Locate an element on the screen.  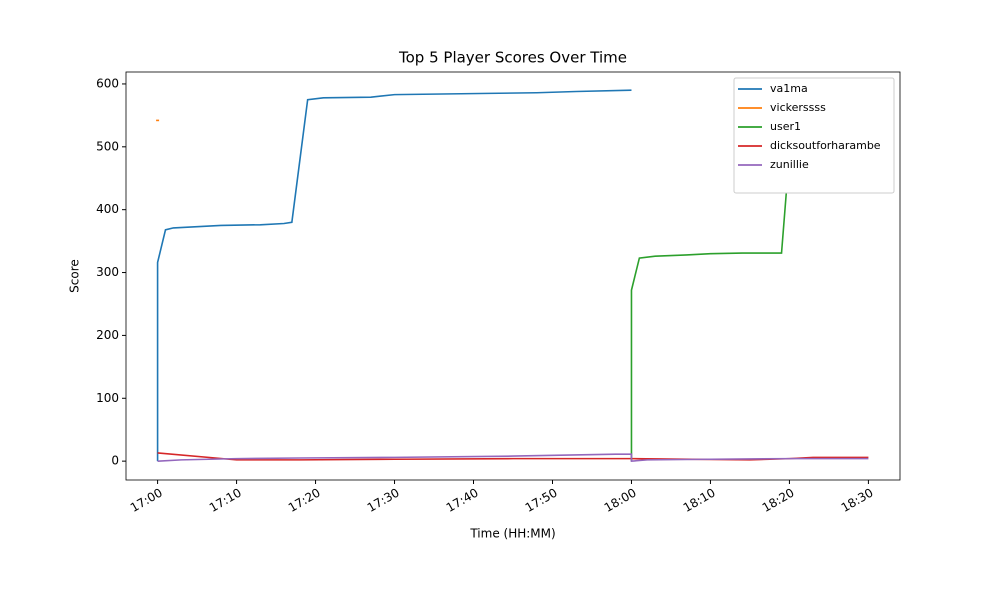
x-axis-label: Time (HH:MM) is located at coordinates (512, 534).